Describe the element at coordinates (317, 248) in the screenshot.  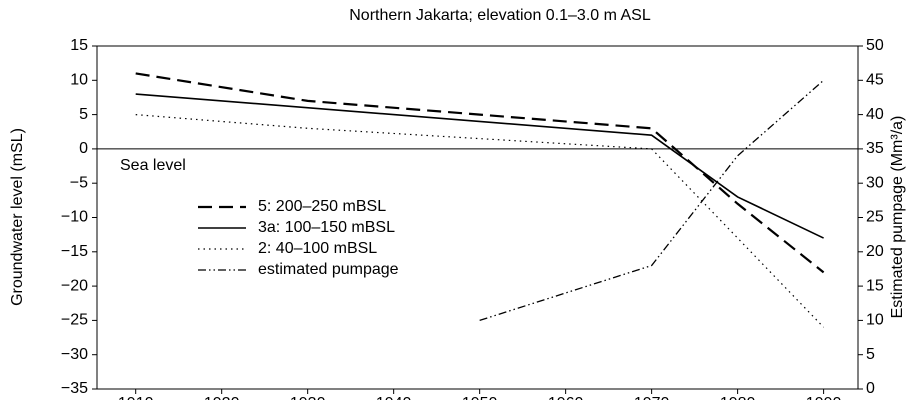
I see `legend-label: 2: 40–100 mBSL` at that location.